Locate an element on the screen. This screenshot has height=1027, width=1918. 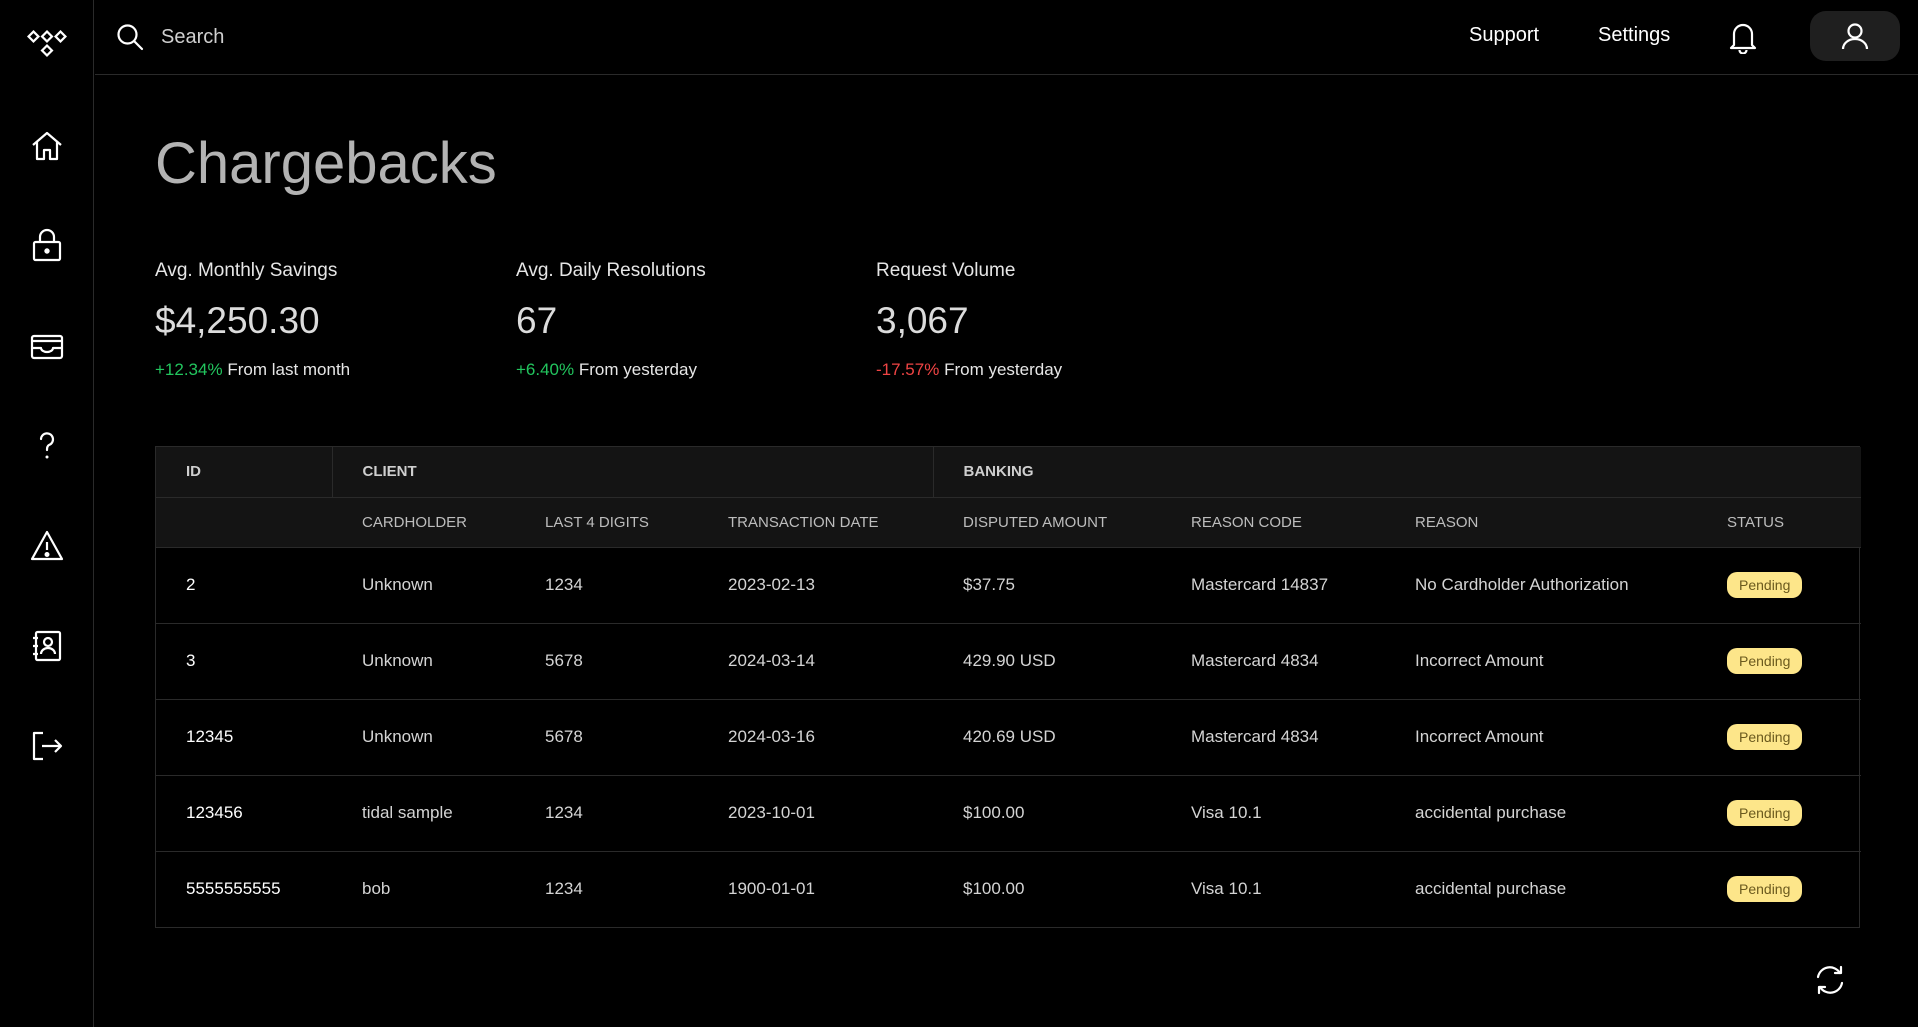
page-title: Chargebacks is located at coordinates (326, 163).